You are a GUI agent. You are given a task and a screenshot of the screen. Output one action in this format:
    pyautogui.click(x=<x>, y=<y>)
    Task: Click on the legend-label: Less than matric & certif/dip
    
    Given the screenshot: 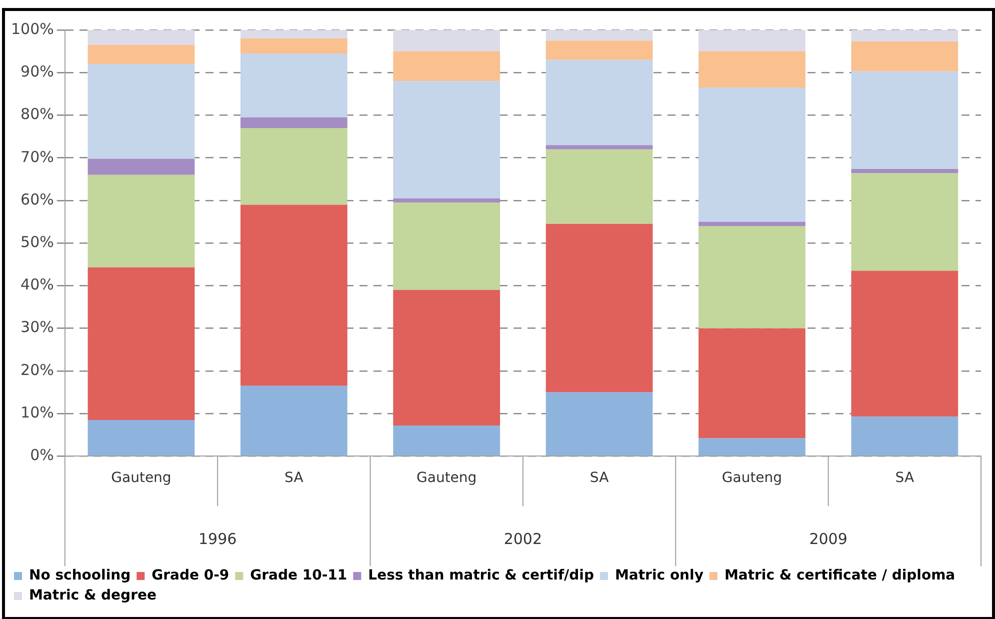 What is the action you would take?
    pyautogui.click(x=481, y=576)
    